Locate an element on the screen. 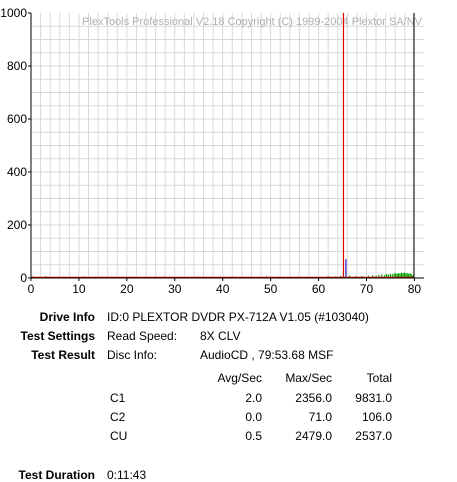 This screenshot has height=482, width=457. header-max: Max/Sec is located at coordinates (308, 378).